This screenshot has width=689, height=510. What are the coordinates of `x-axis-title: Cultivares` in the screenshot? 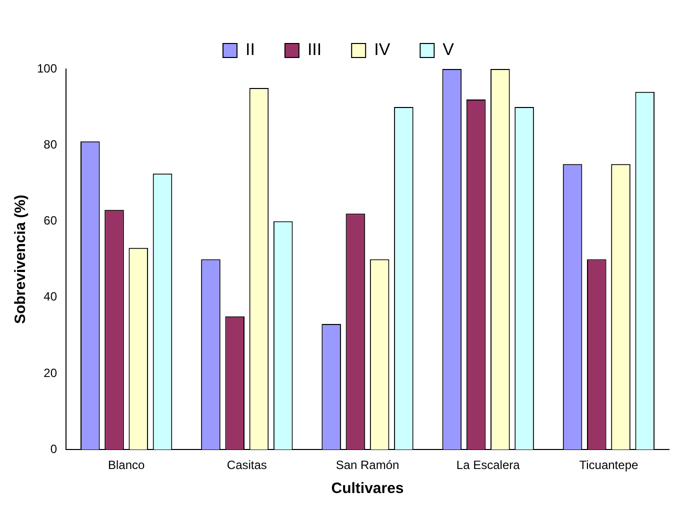 It's located at (367, 489).